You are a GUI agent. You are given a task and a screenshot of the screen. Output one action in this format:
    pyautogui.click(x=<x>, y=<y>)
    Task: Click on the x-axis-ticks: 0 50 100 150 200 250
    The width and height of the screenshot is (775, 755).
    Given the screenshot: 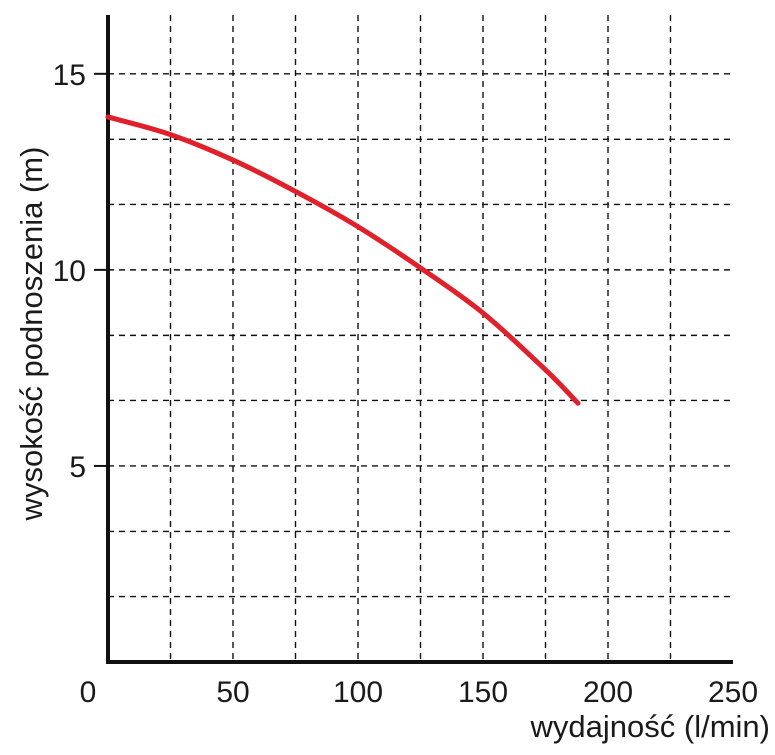 What is the action you would take?
    pyautogui.click(x=419, y=692)
    